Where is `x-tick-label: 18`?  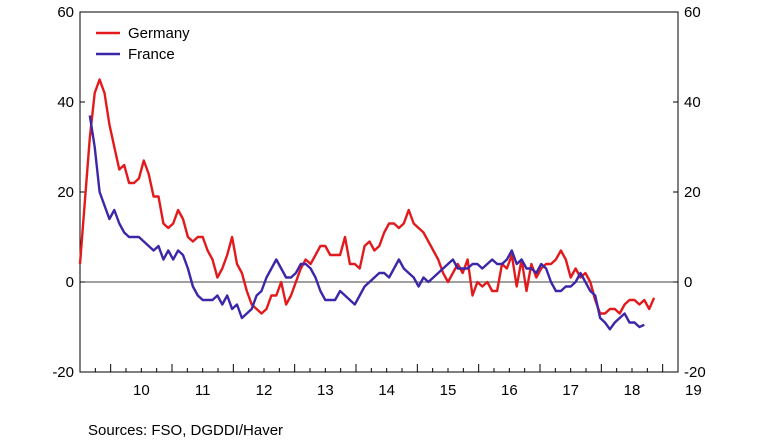 x-tick-label: 18 is located at coordinates (632, 390).